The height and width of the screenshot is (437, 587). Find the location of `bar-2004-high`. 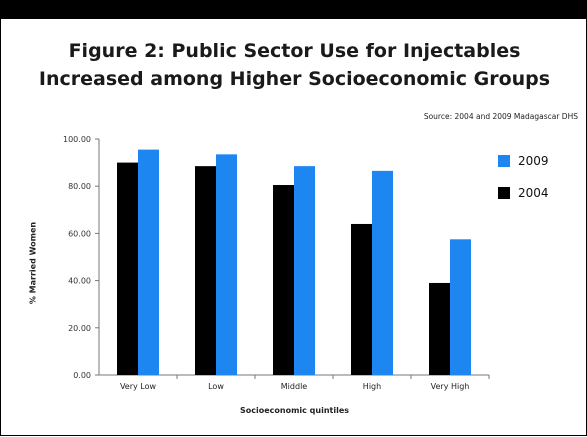

bar-2004-high is located at coordinates (361, 299).